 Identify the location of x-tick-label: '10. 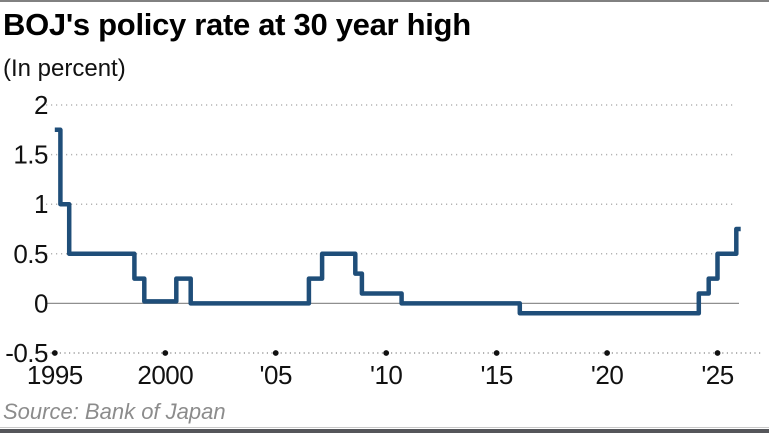
(386, 375).